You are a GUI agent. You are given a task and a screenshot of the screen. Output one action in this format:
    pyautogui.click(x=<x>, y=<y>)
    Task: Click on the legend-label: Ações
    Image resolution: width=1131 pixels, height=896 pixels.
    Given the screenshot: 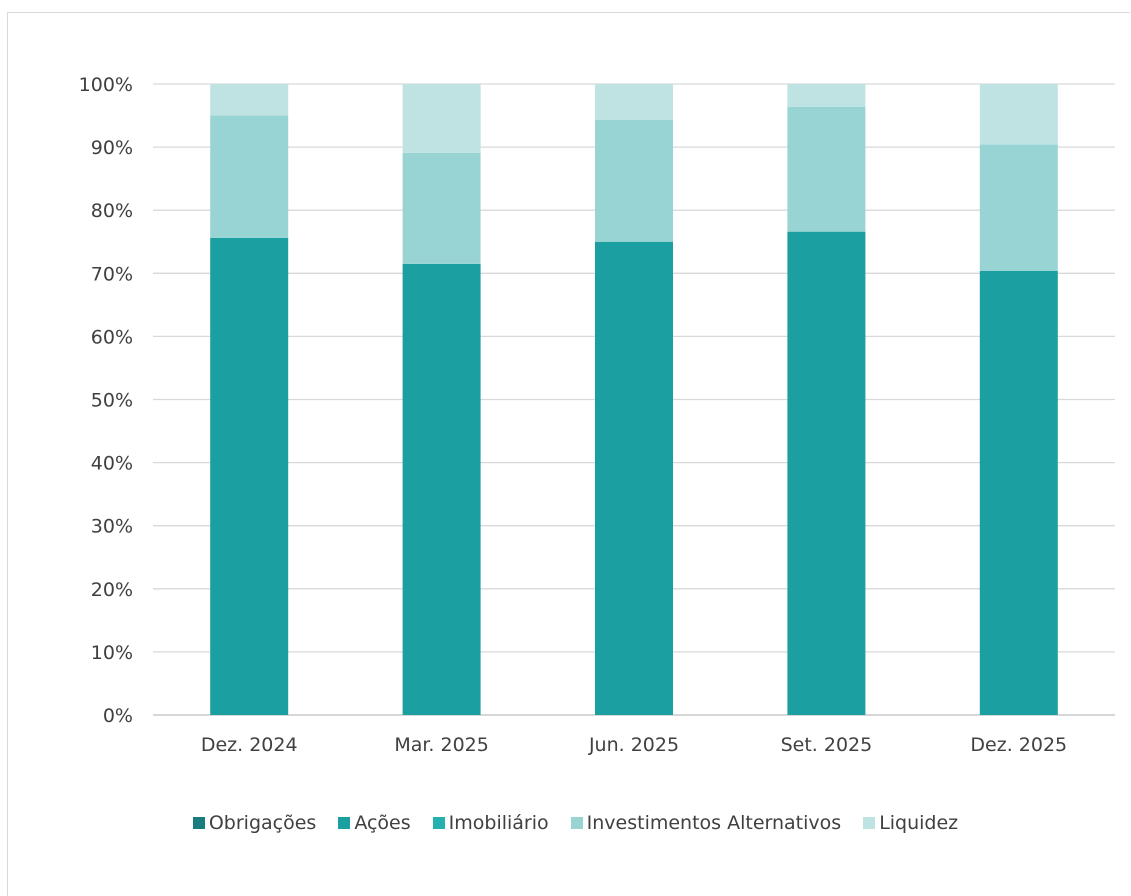 What is the action you would take?
    pyautogui.click(x=382, y=823)
    